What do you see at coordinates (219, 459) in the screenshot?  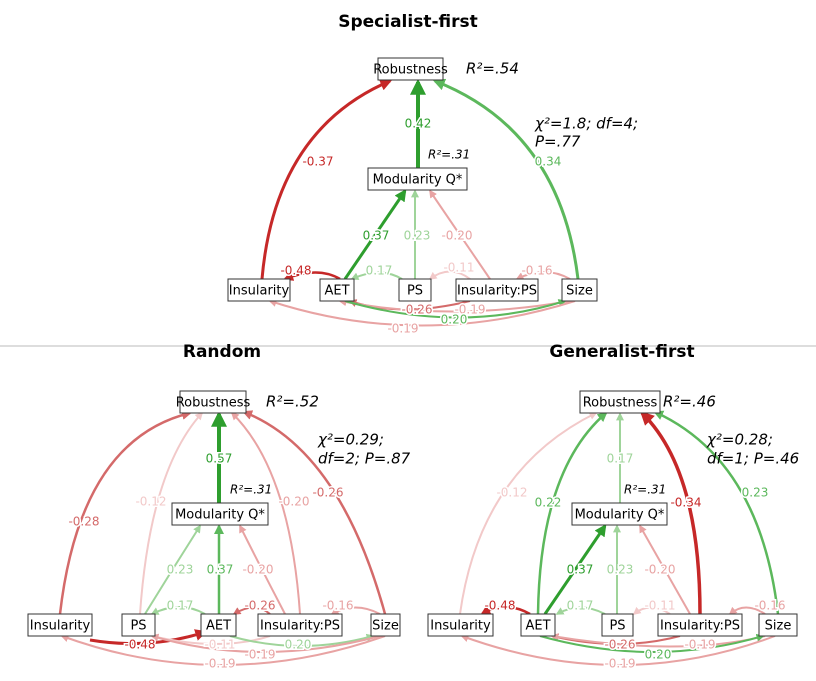 I see `path-coefficient: 0.57` at bounding box center [219, 459].